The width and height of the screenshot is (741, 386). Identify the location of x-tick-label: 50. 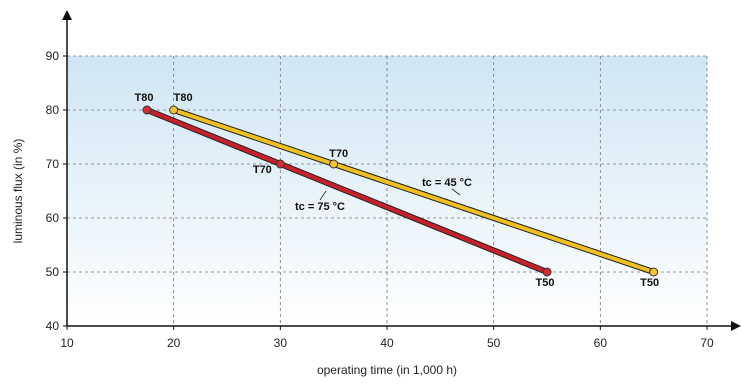
(494, 343).